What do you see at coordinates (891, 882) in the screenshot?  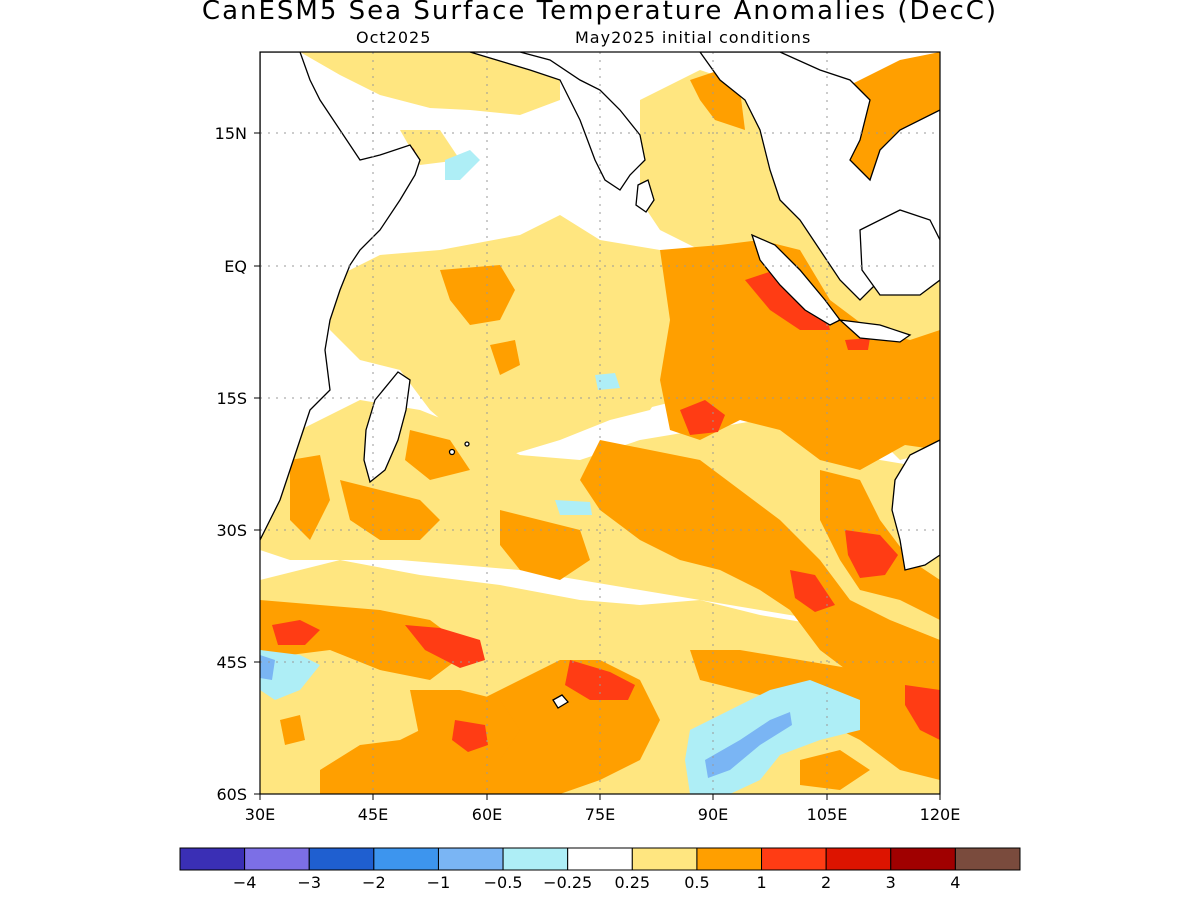 I see `colorbar-label: 3` at bounding box center [891, 882].